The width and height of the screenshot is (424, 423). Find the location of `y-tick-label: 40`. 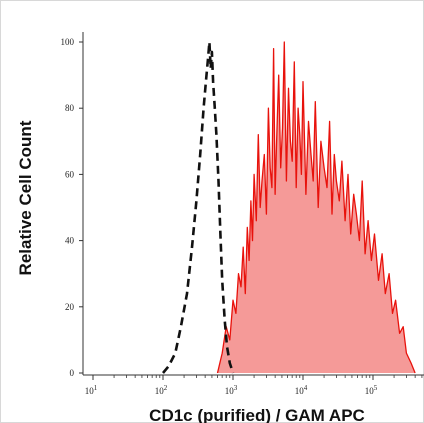

y-tick-label: 40 is located at coordinates (70, 241).